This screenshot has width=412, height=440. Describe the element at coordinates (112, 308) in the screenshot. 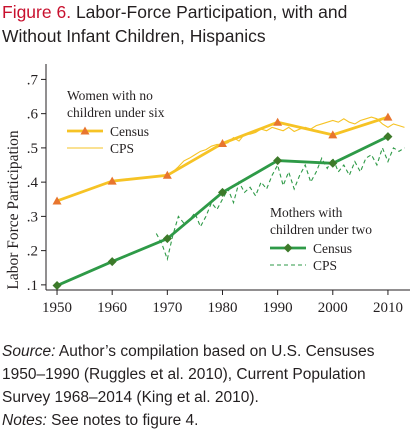

I see `x-tick-label: 1960` at that location.